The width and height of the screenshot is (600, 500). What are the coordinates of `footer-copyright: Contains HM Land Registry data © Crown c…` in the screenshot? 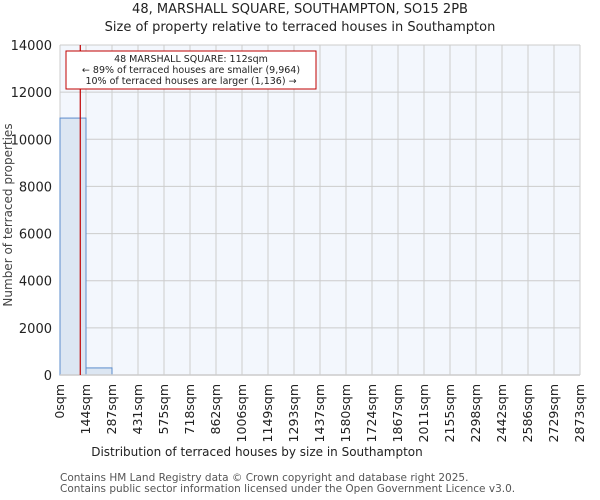 It's located at (264, 478).